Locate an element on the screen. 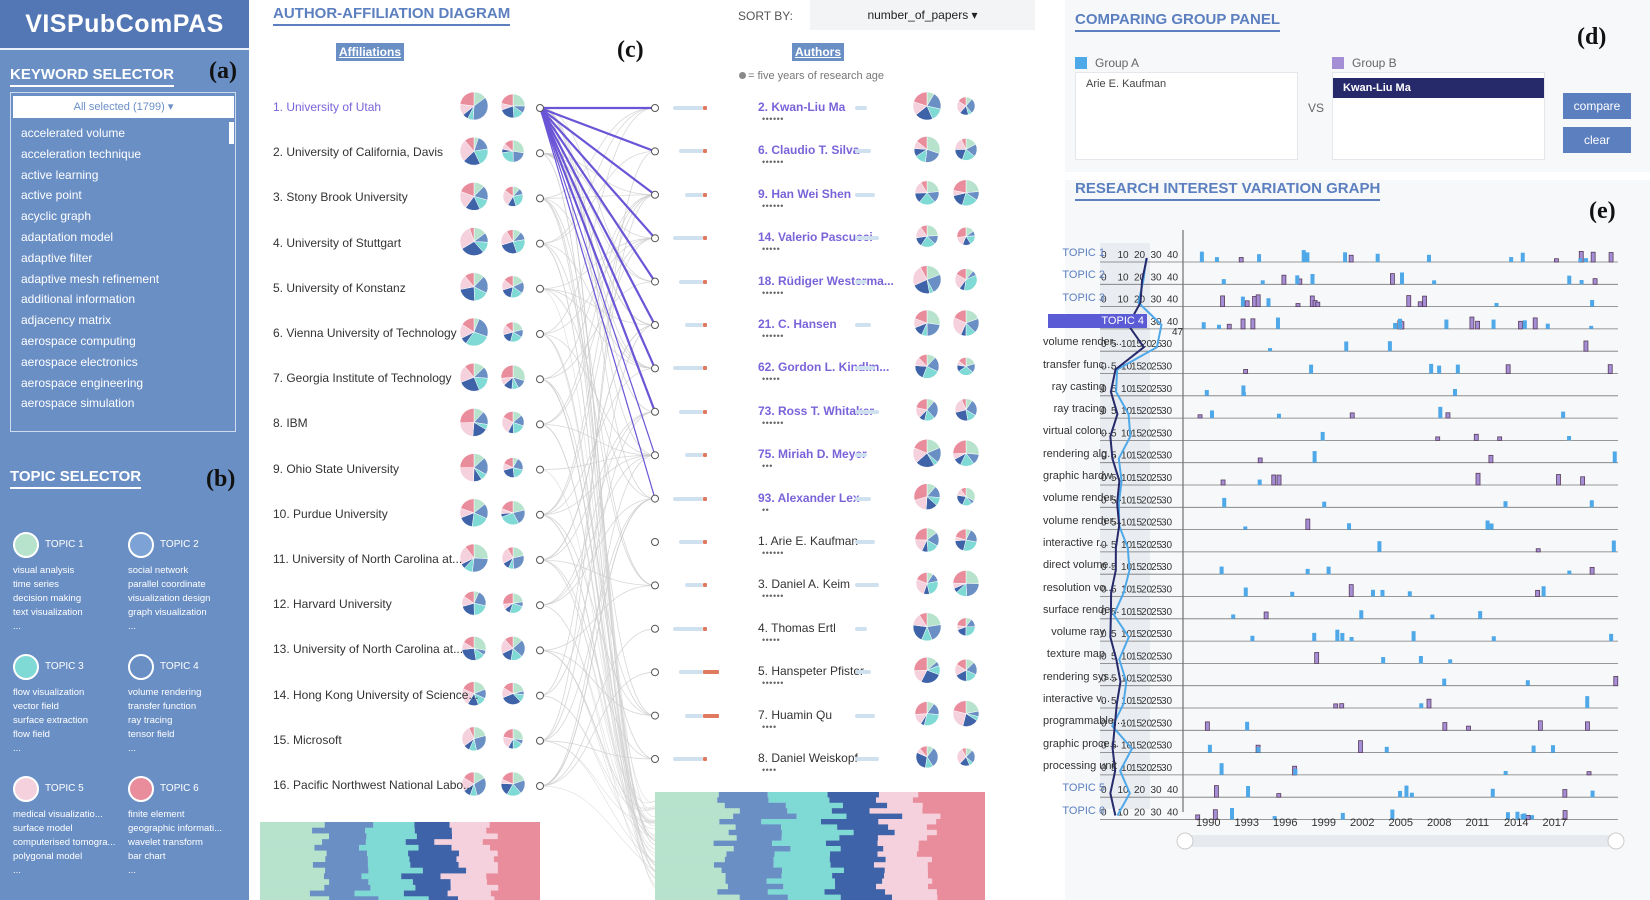 The width and height of the screenshot is (1650, 900). keyword-item: accelerated volume is located at coordinates (73, 133).